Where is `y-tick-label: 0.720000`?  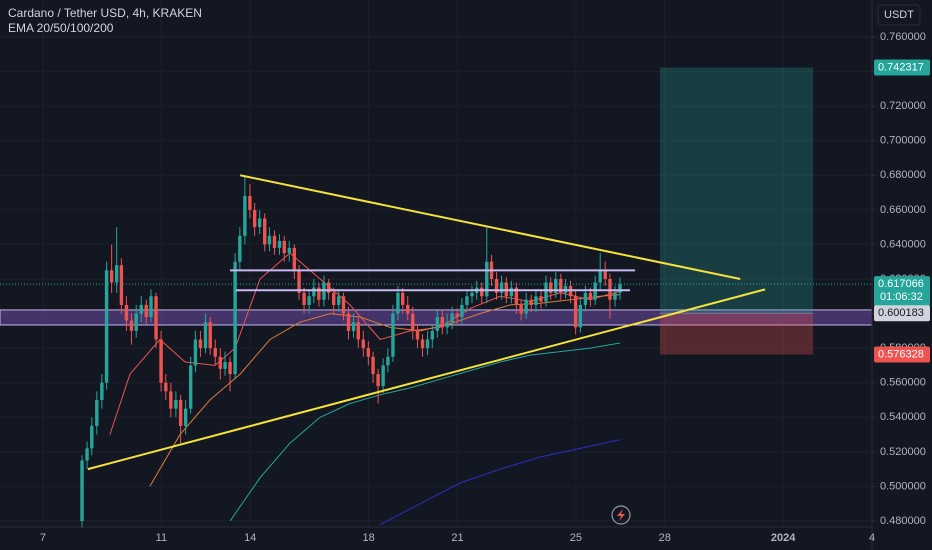
y-tick-label: 0.720000 is located at coordinates (903, 106).